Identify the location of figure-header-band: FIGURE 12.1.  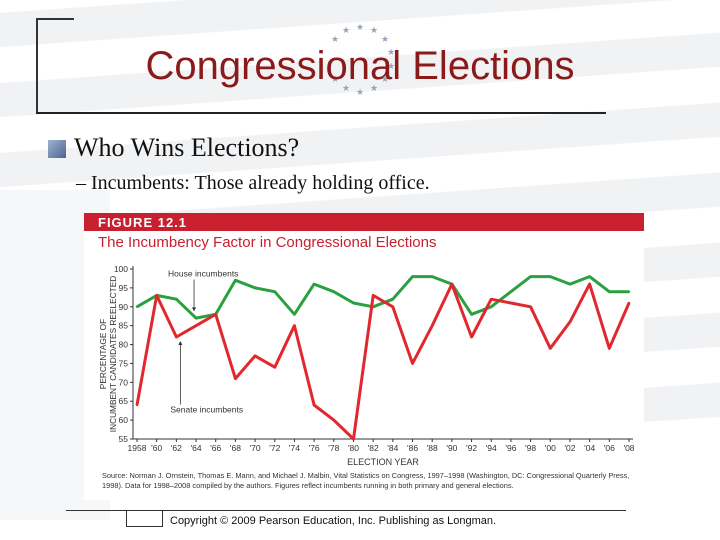
(364, 222).